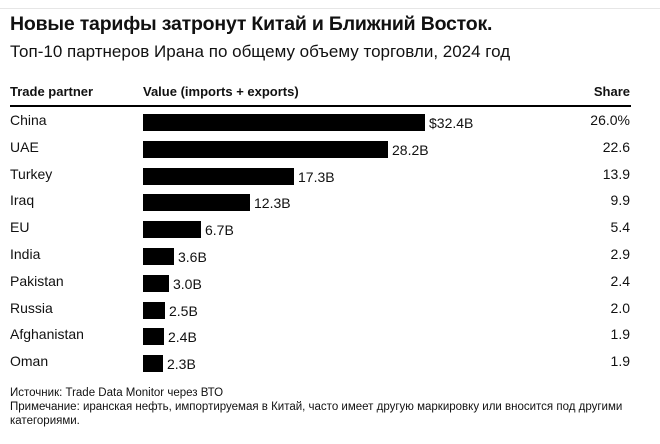 This screenshot has width=660, height=444. I want to click on partner-label: Iraq, so click(22, 200).